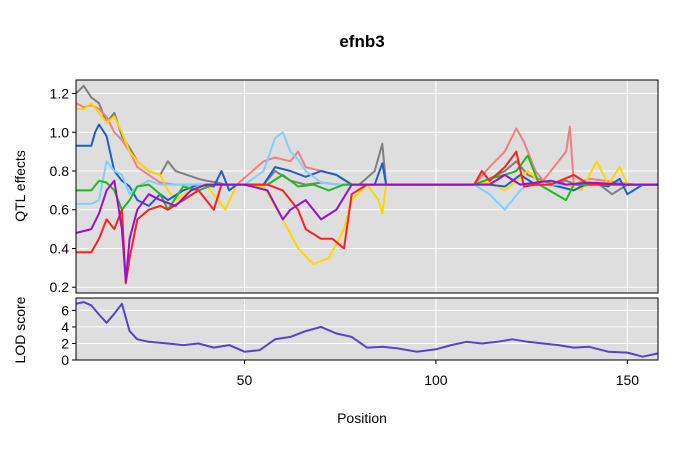 This screenshot has width=686, height=456. Describe the element at coordinates (65, 310) in the screenshot. I see `y-tick-label: 6` at that location.